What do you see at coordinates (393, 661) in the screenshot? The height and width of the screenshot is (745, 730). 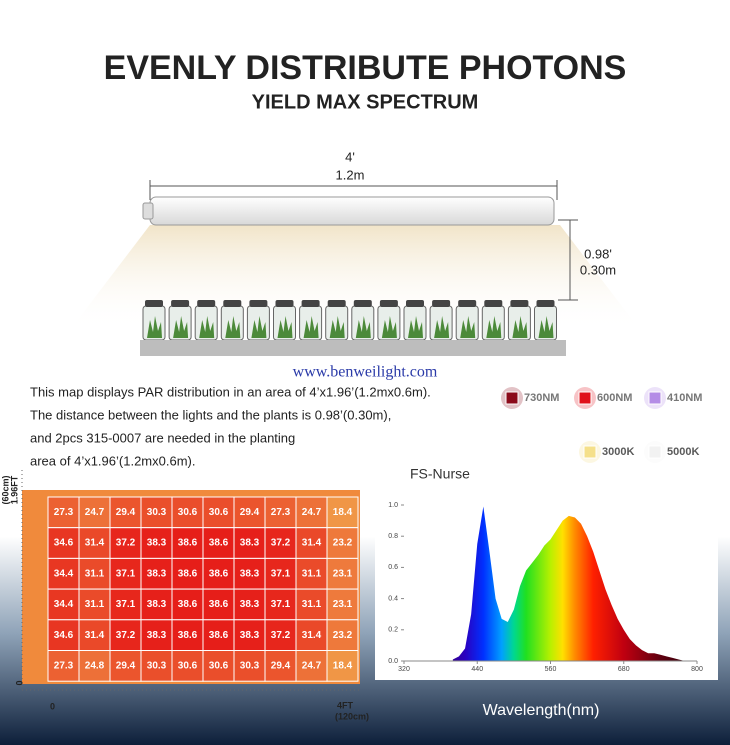 I see `y-tick-label: 0.0` at bounding box center [393, 661].